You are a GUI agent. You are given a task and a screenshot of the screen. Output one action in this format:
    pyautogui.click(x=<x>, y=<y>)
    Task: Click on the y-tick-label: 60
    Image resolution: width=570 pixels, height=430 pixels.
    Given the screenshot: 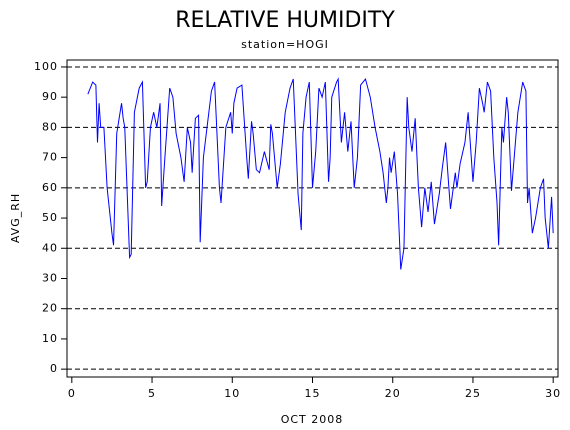 What is the action you would take?
    pyautogui.click(x=50, y=187)
    